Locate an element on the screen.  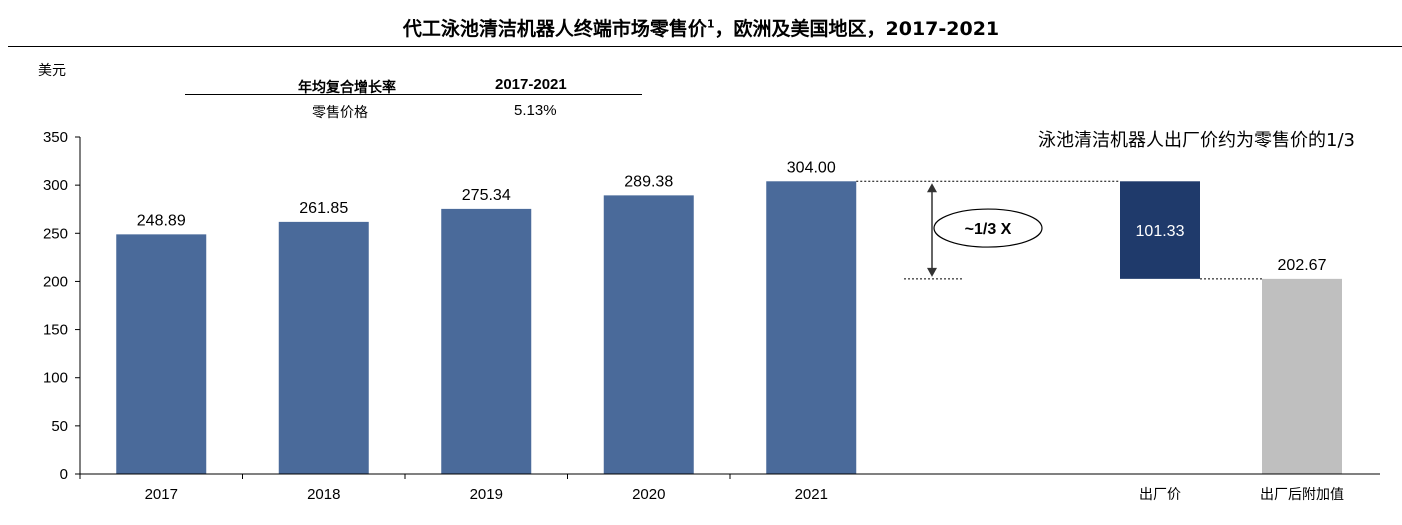
x-category-label: 出厂后附加值 is located at coordinates (1302, 495).